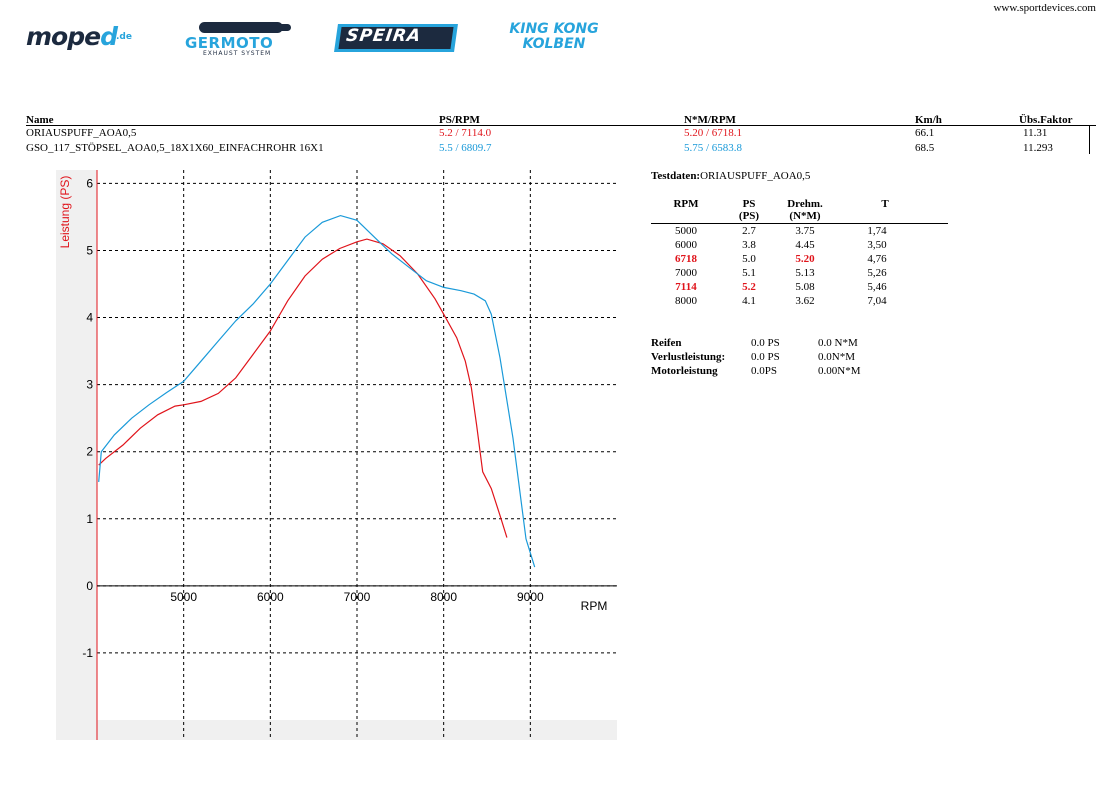  What do you see at coordinates (713, 148) in the screenshot?
I see `run2-nm-rpm: 5.75 / 6583.8` at bounding box center [713, 148].